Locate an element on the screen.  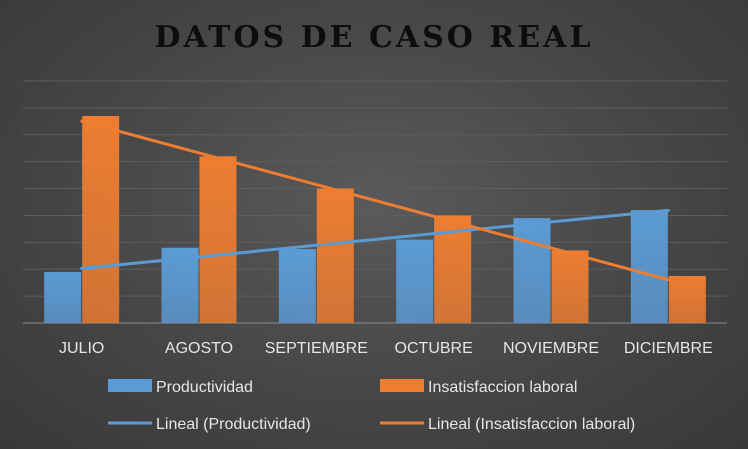
chart-title: DATOS DE CASO REAL is located at coordinates (373, 37).